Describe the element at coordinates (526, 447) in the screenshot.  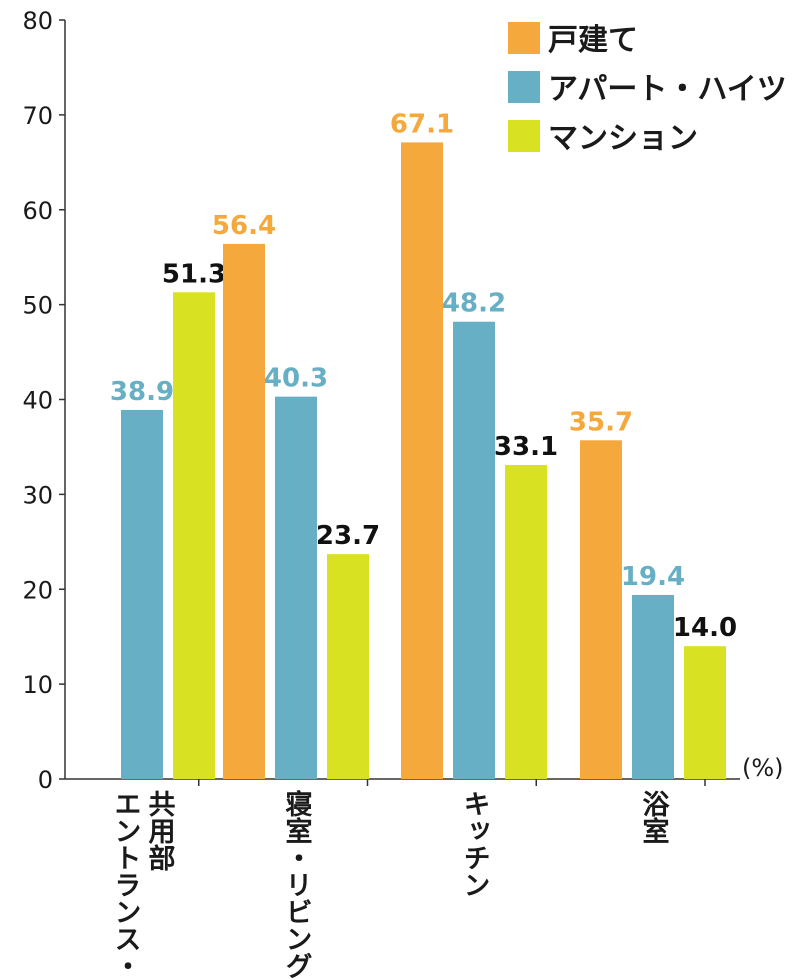
I see `data-label: 33.1` at that location.